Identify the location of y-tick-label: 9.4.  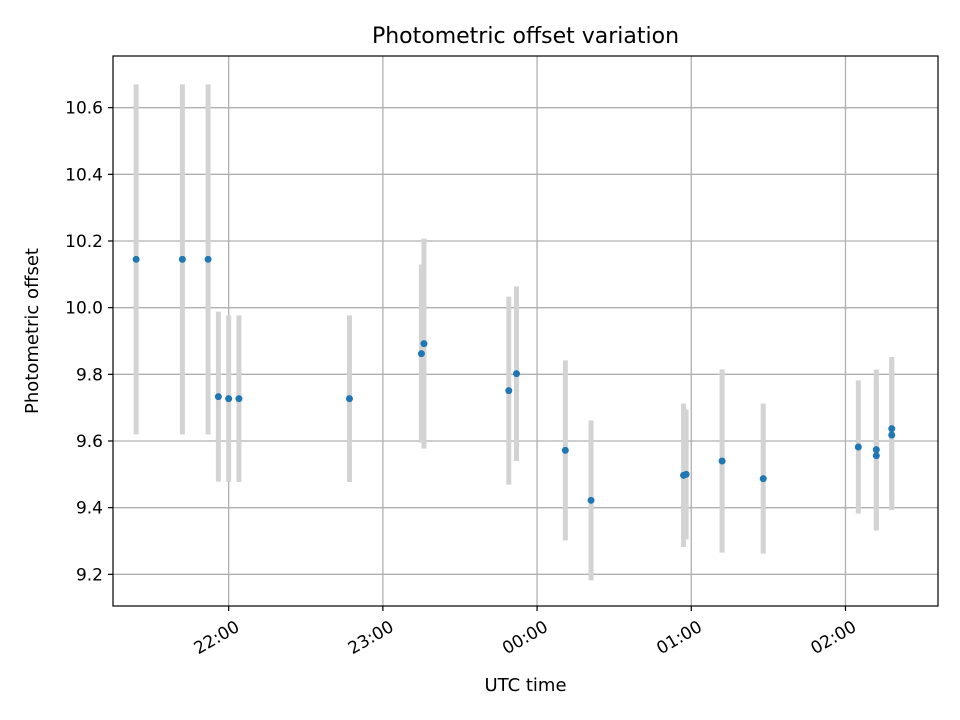
(89, 509).